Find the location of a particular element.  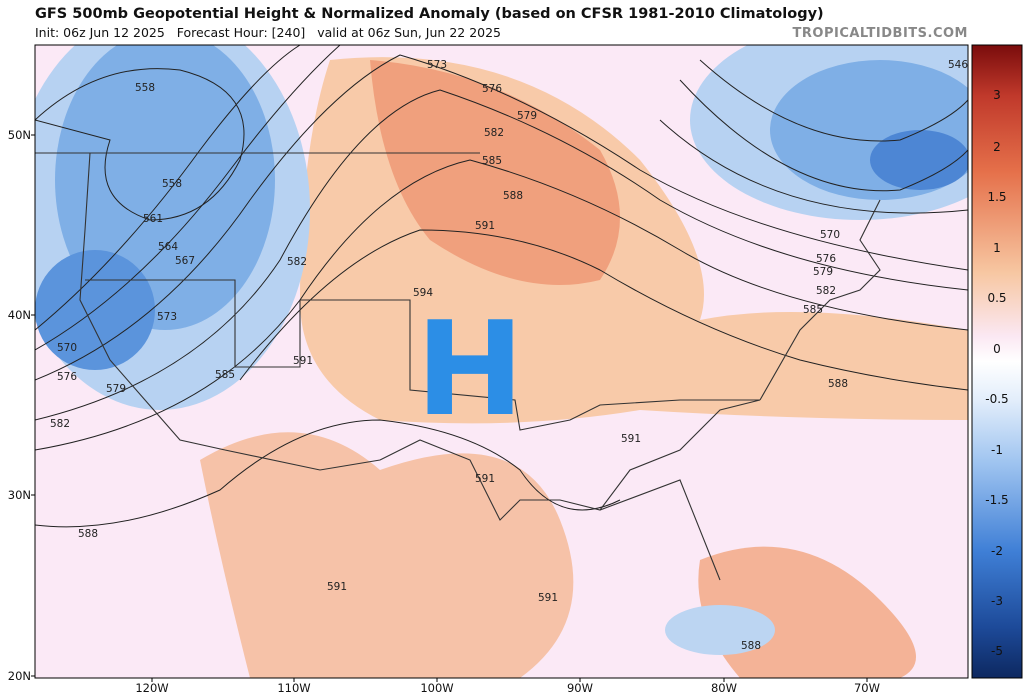

contour-label: 561 is located at coordinates (153, 219).